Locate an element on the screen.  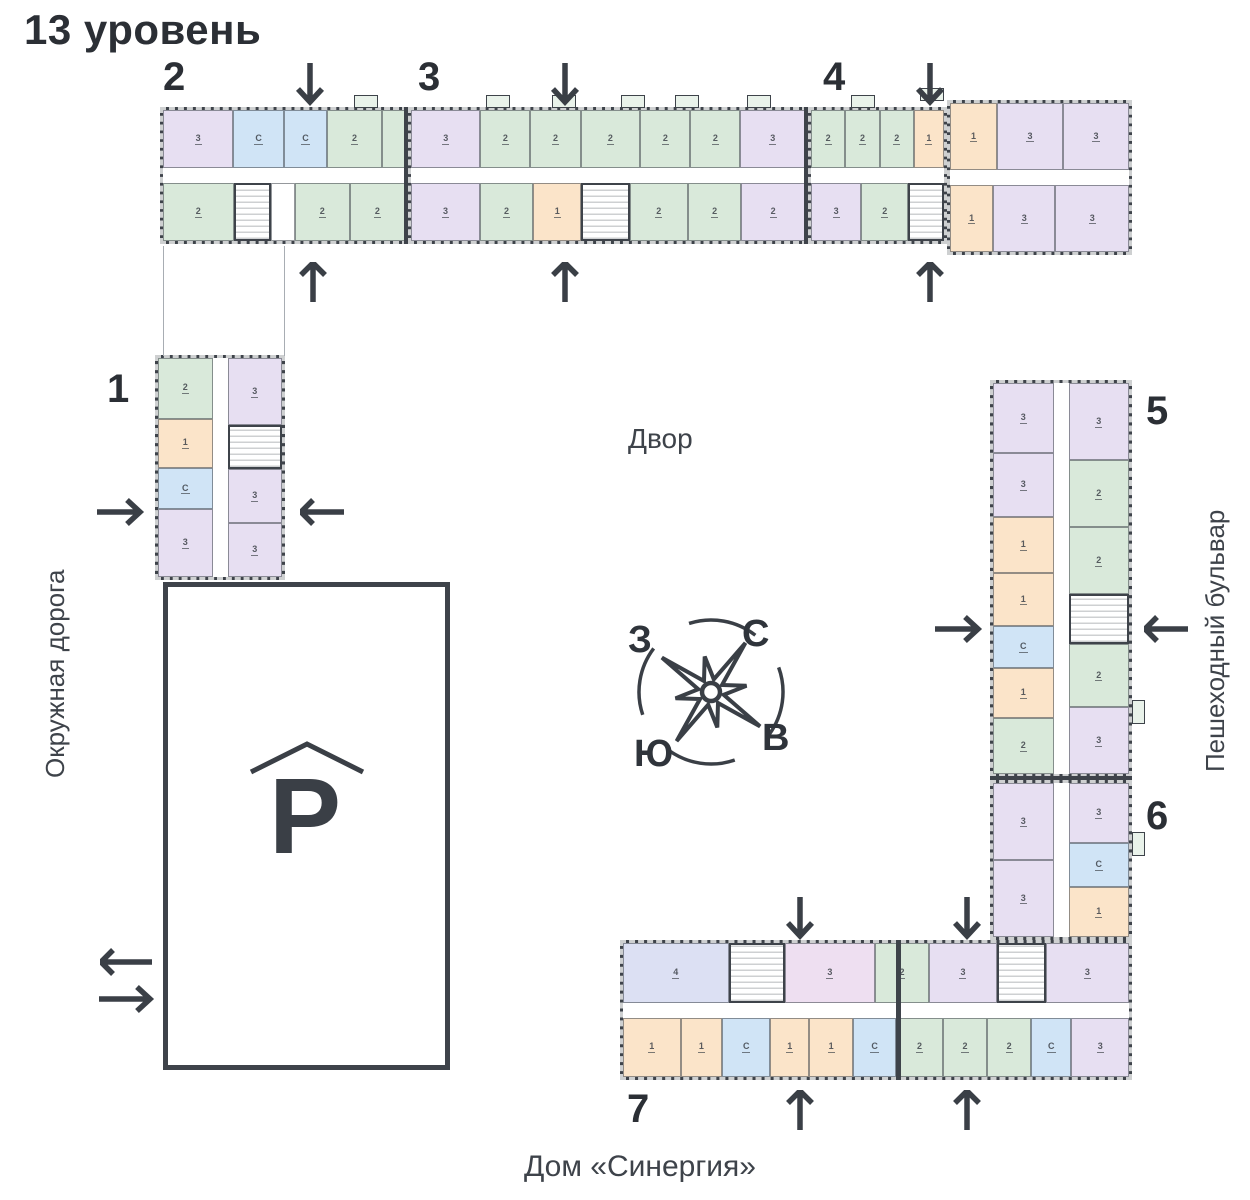
stair-core is located at coordinates (254, 447).